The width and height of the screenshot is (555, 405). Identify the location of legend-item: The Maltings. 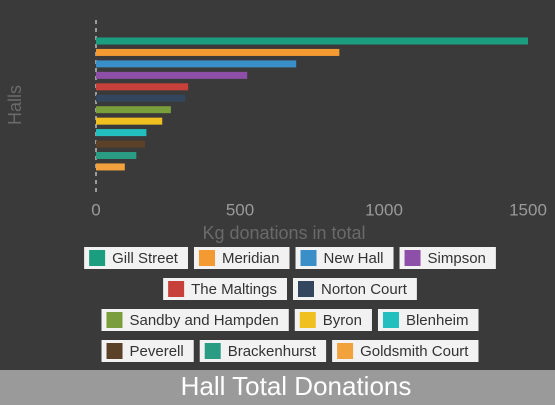
(225, 289).